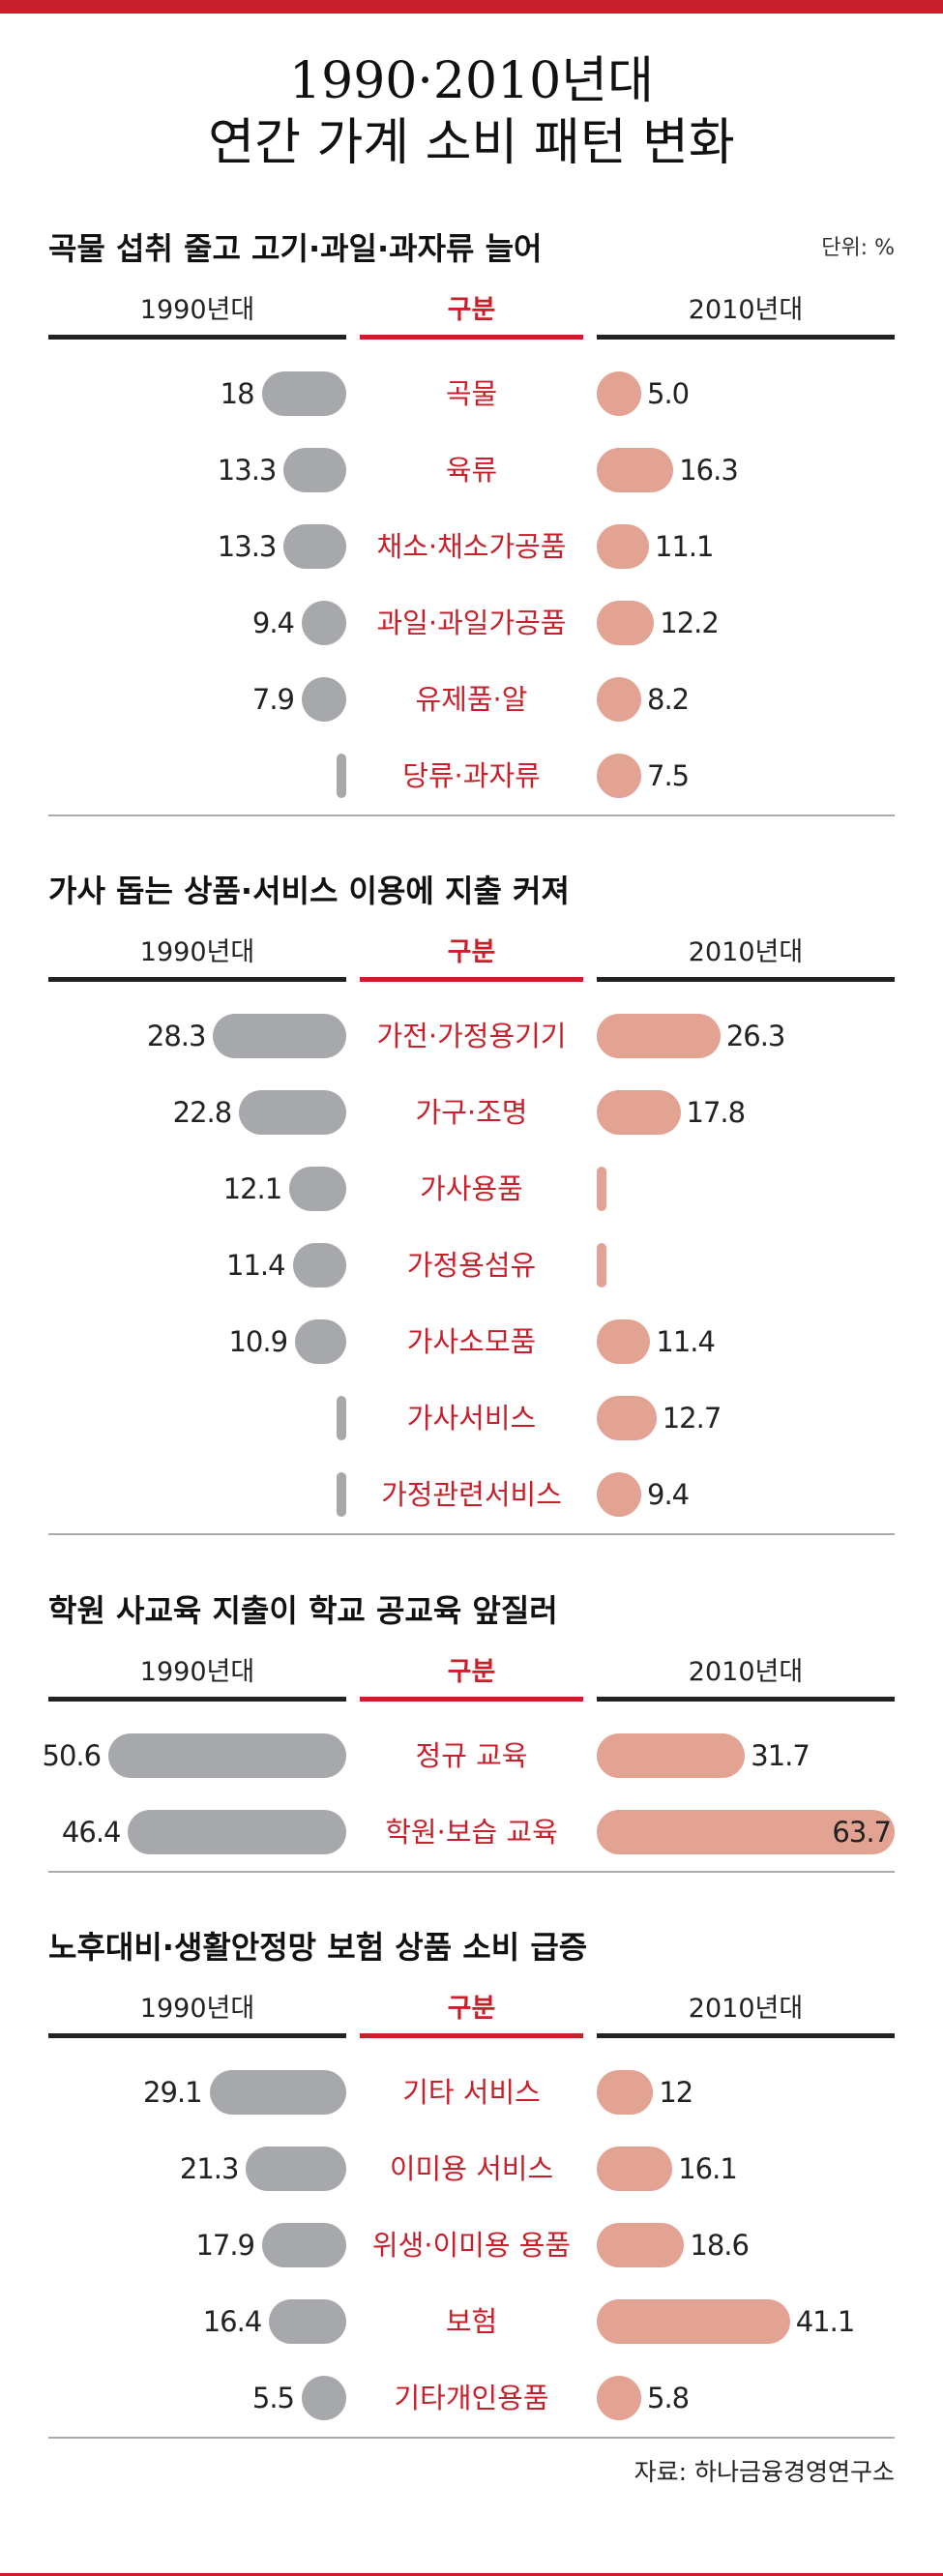 Image resolution: width=943 pixels, height=2576 pixels. Describe the element at coordinates (686, 1341) in the screenshot. I see `value-label-2010s: 11.4` at that location.